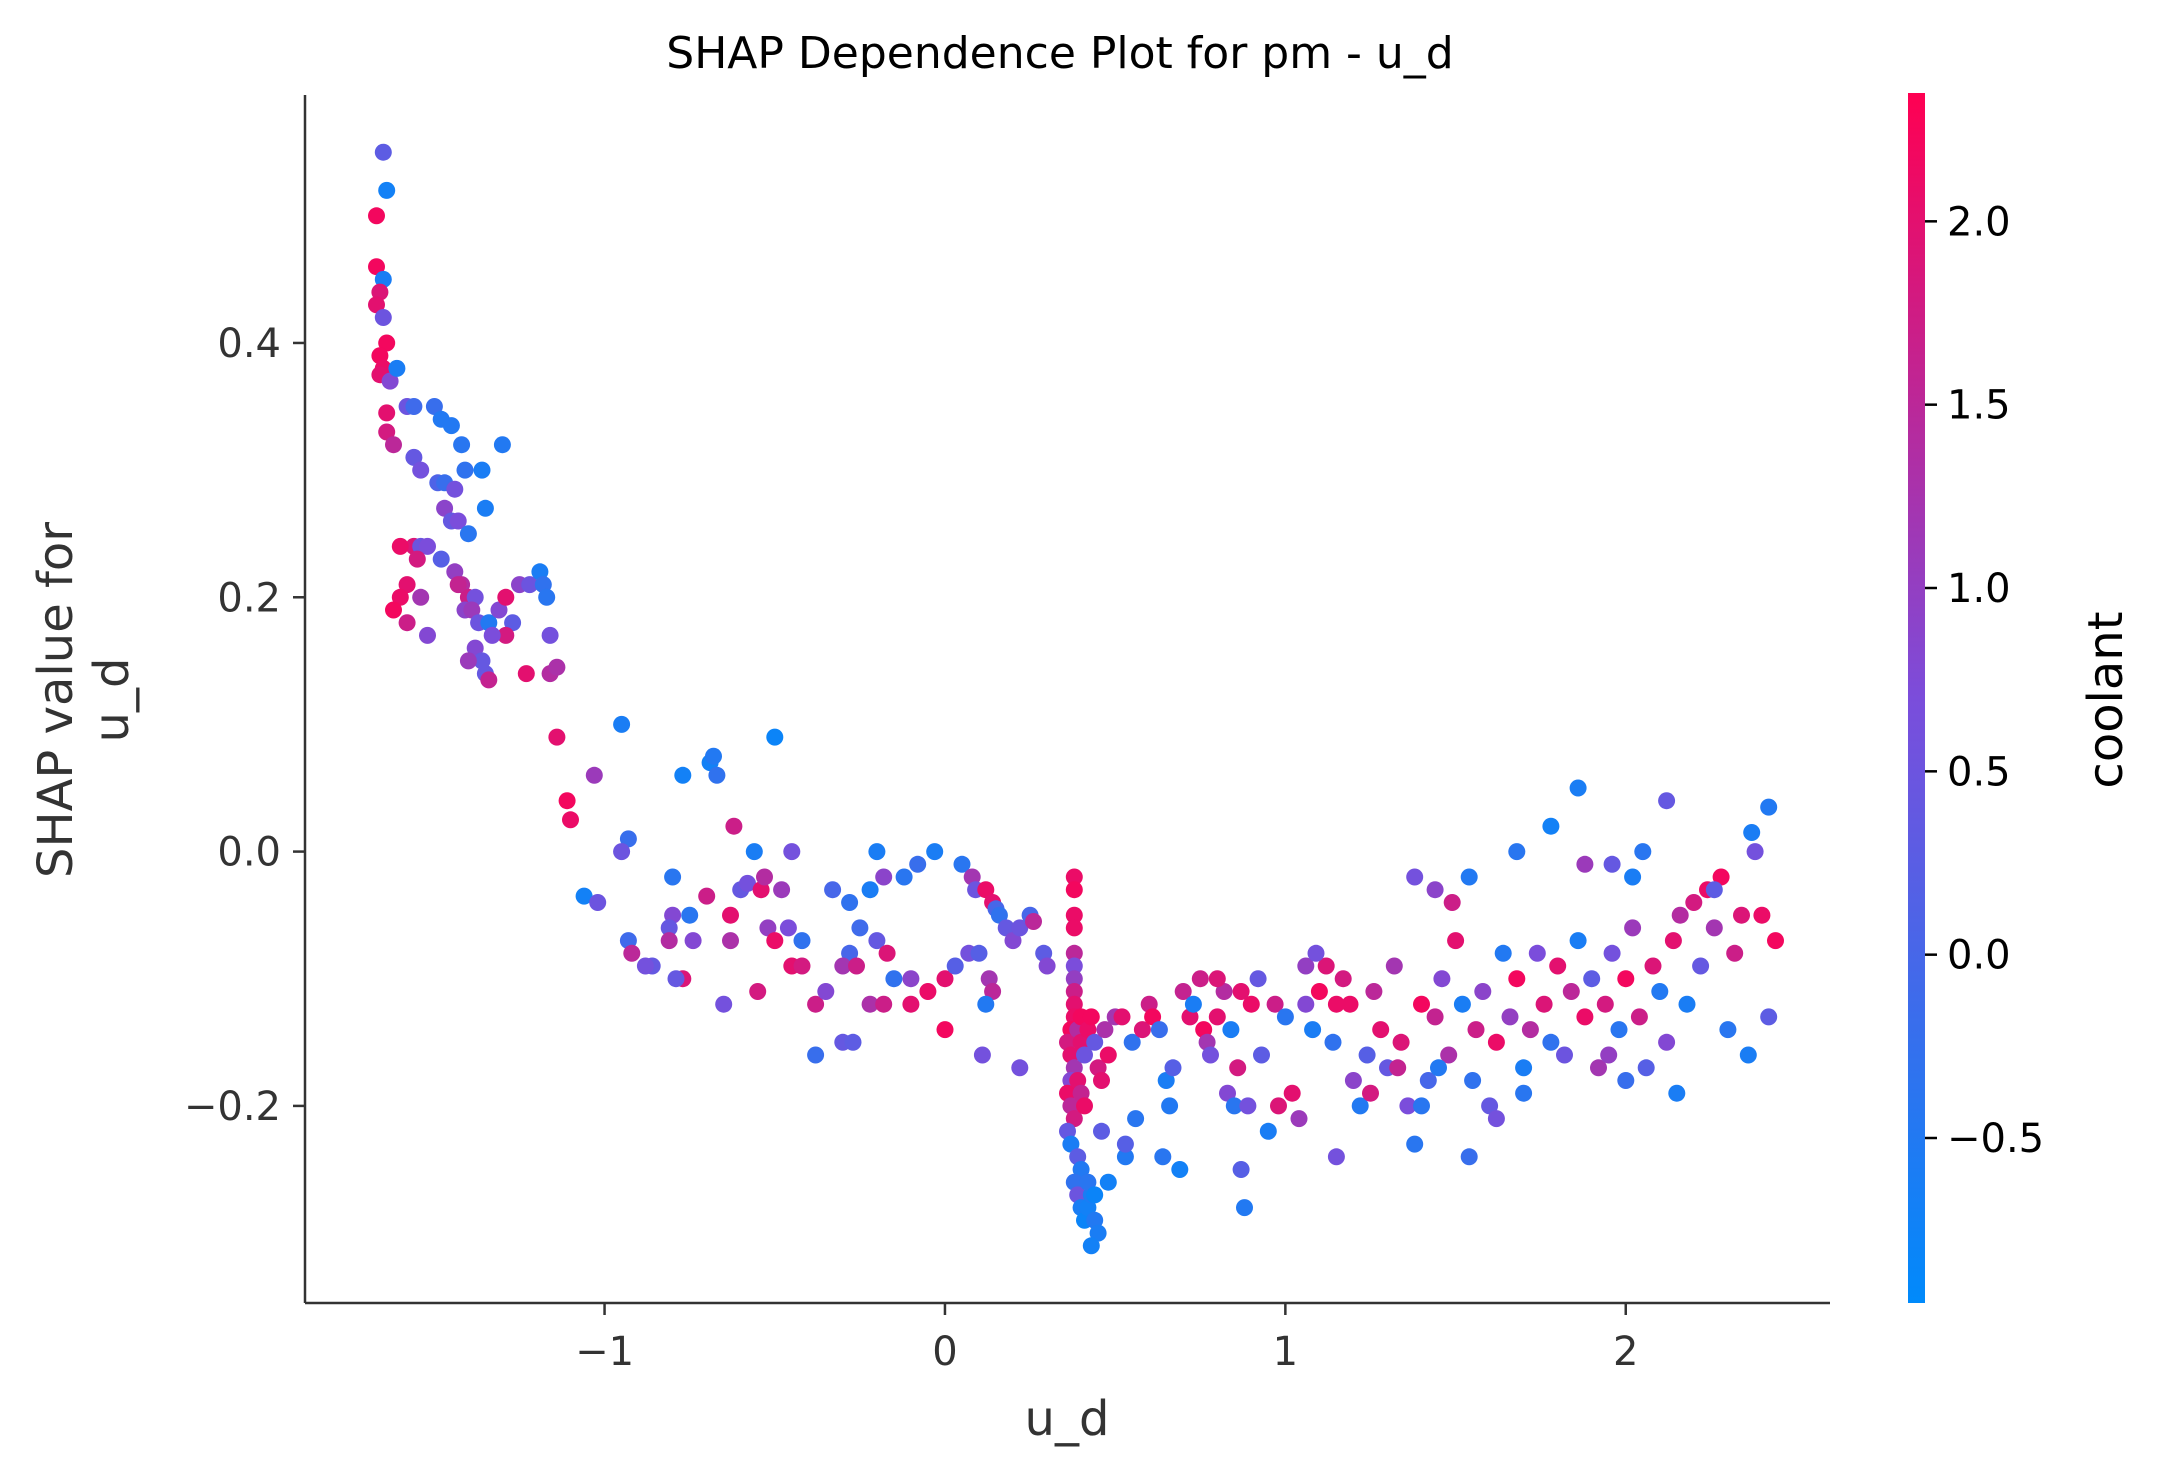  What do you see at coordinates (1979, 589) in the screenshot?
I see `colorbar-tick-label: 1.0` at bounding box center [1979, 589].